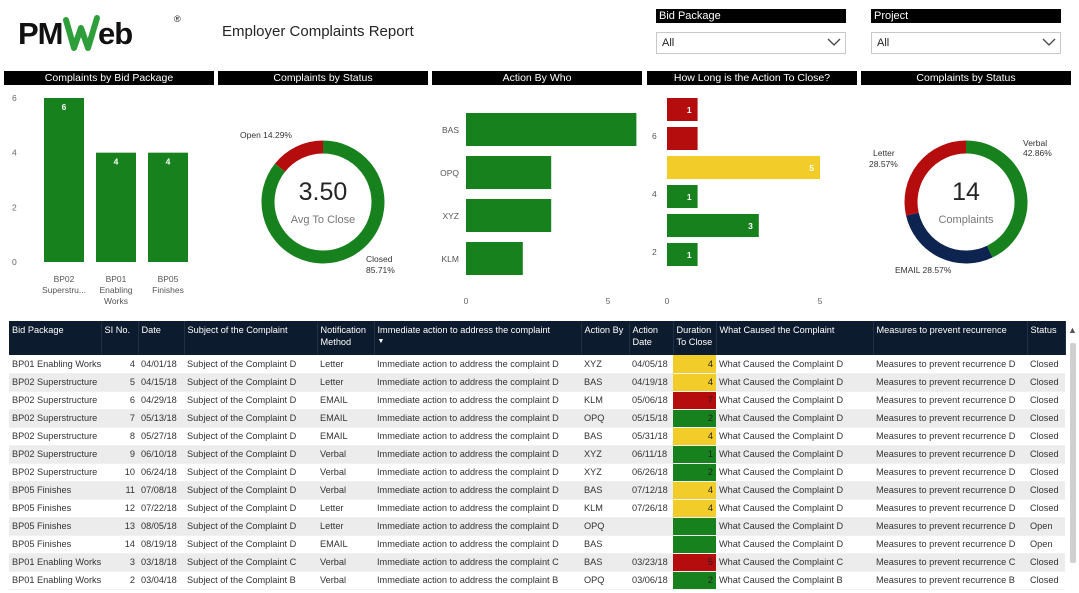  What do you see at coordinates (966, 43) in the screenshot?
I see `project-dropdown: All` at bounding box center [966, 43].